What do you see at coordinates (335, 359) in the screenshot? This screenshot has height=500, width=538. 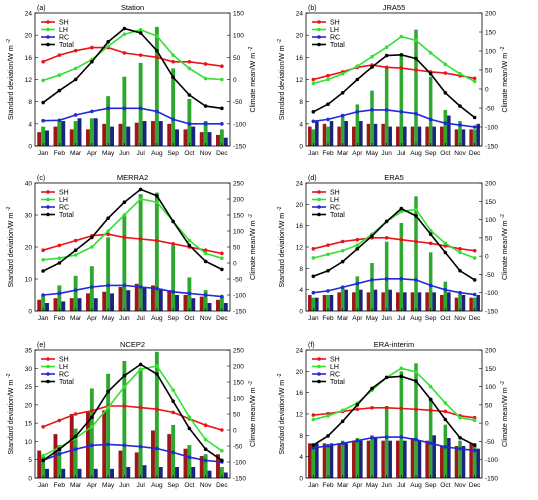 I see `legend-label-sh: SH` at bounding box center [335, 359].